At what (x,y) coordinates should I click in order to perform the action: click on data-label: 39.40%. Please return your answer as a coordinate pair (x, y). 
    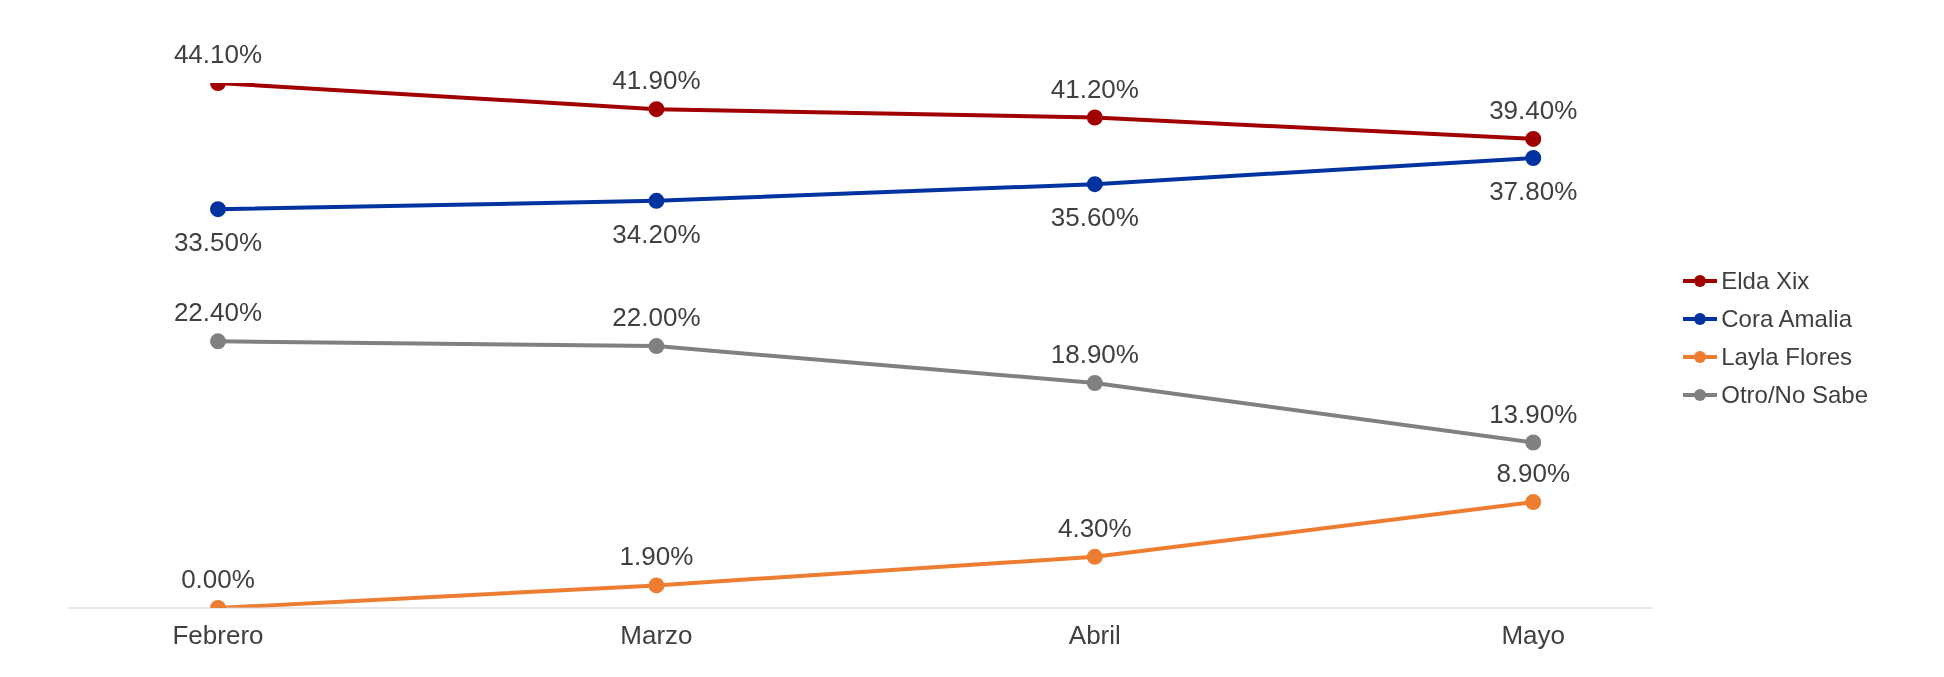
    Looking at the image, I should click on (1533, 109).